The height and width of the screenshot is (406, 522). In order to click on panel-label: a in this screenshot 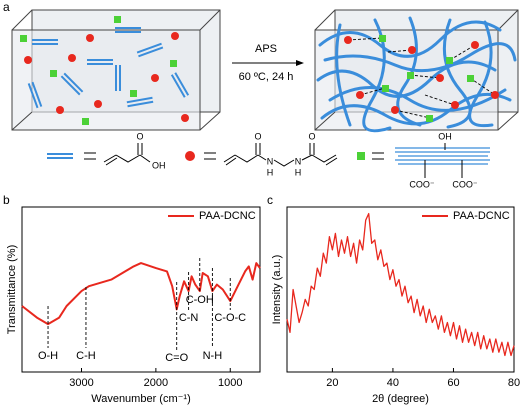, I will do `click(6, 7)`.